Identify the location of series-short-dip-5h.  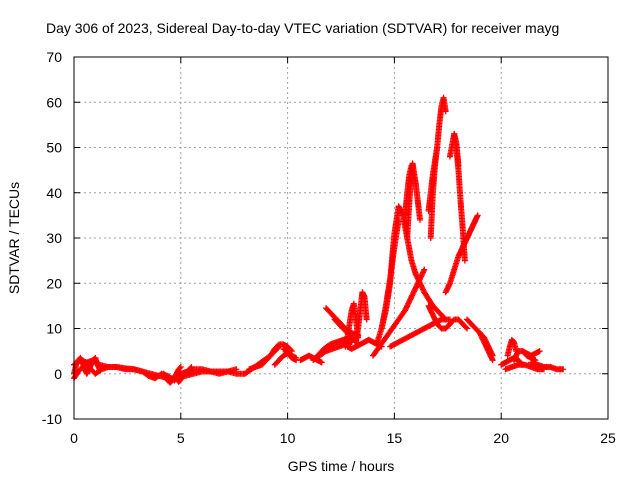
(184, 374).